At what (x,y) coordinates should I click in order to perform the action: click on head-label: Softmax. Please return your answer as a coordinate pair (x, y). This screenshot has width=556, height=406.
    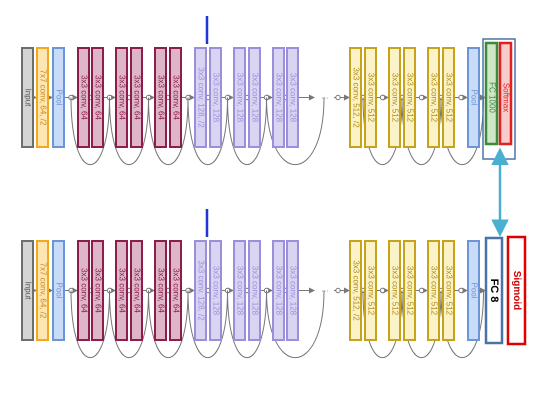
    Looking at the image, I should click on (505, 97).